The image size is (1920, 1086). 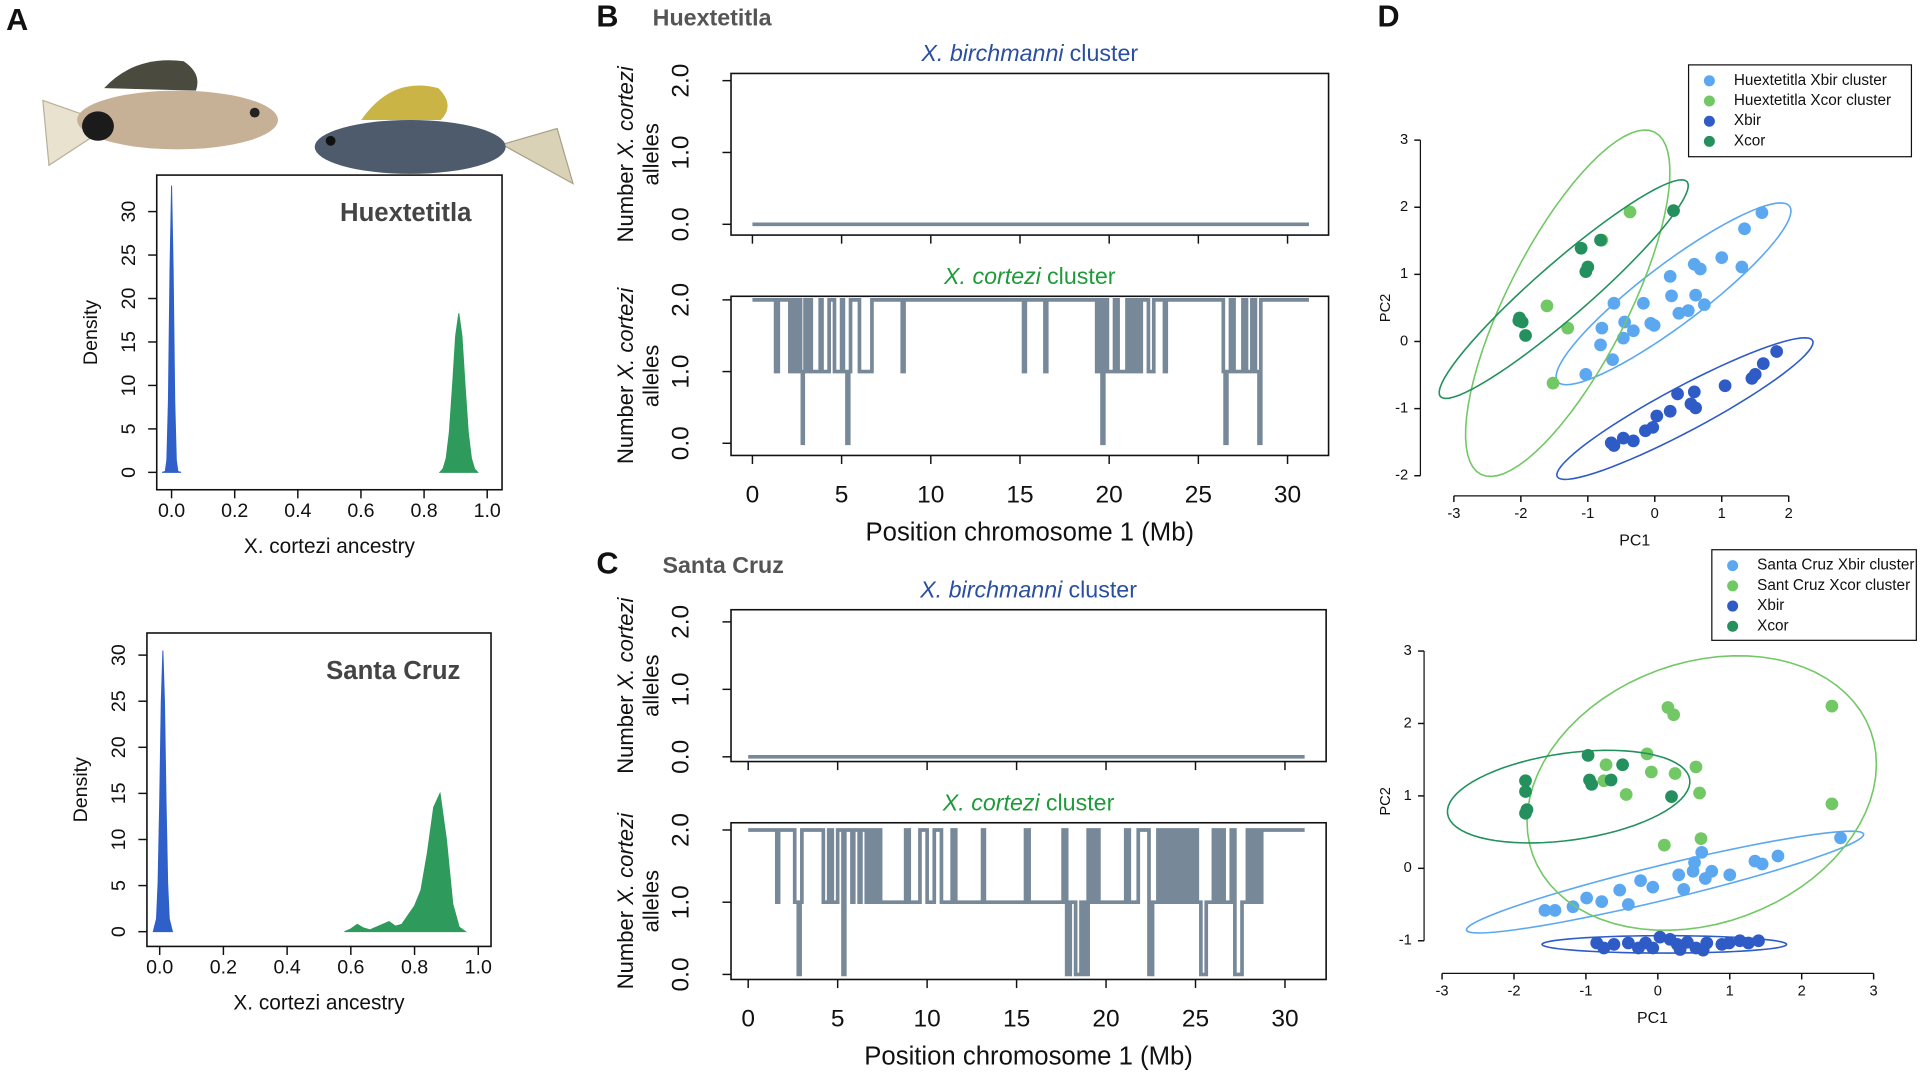 What do you see at coordinates (171, 511) in the screenshot?
I see `x-tick-label: 0.0` at bounding box center [171, 511].